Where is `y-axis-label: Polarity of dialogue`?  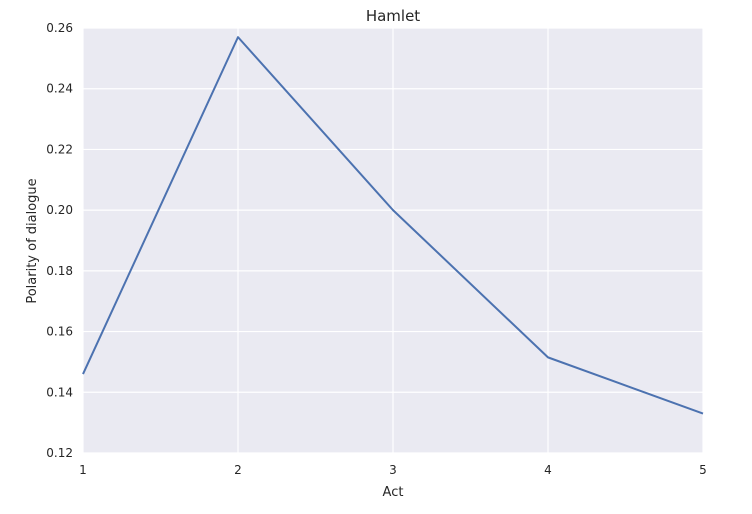 y-axis-label: Polarity of dialogue is located at coordinates (32, 240).